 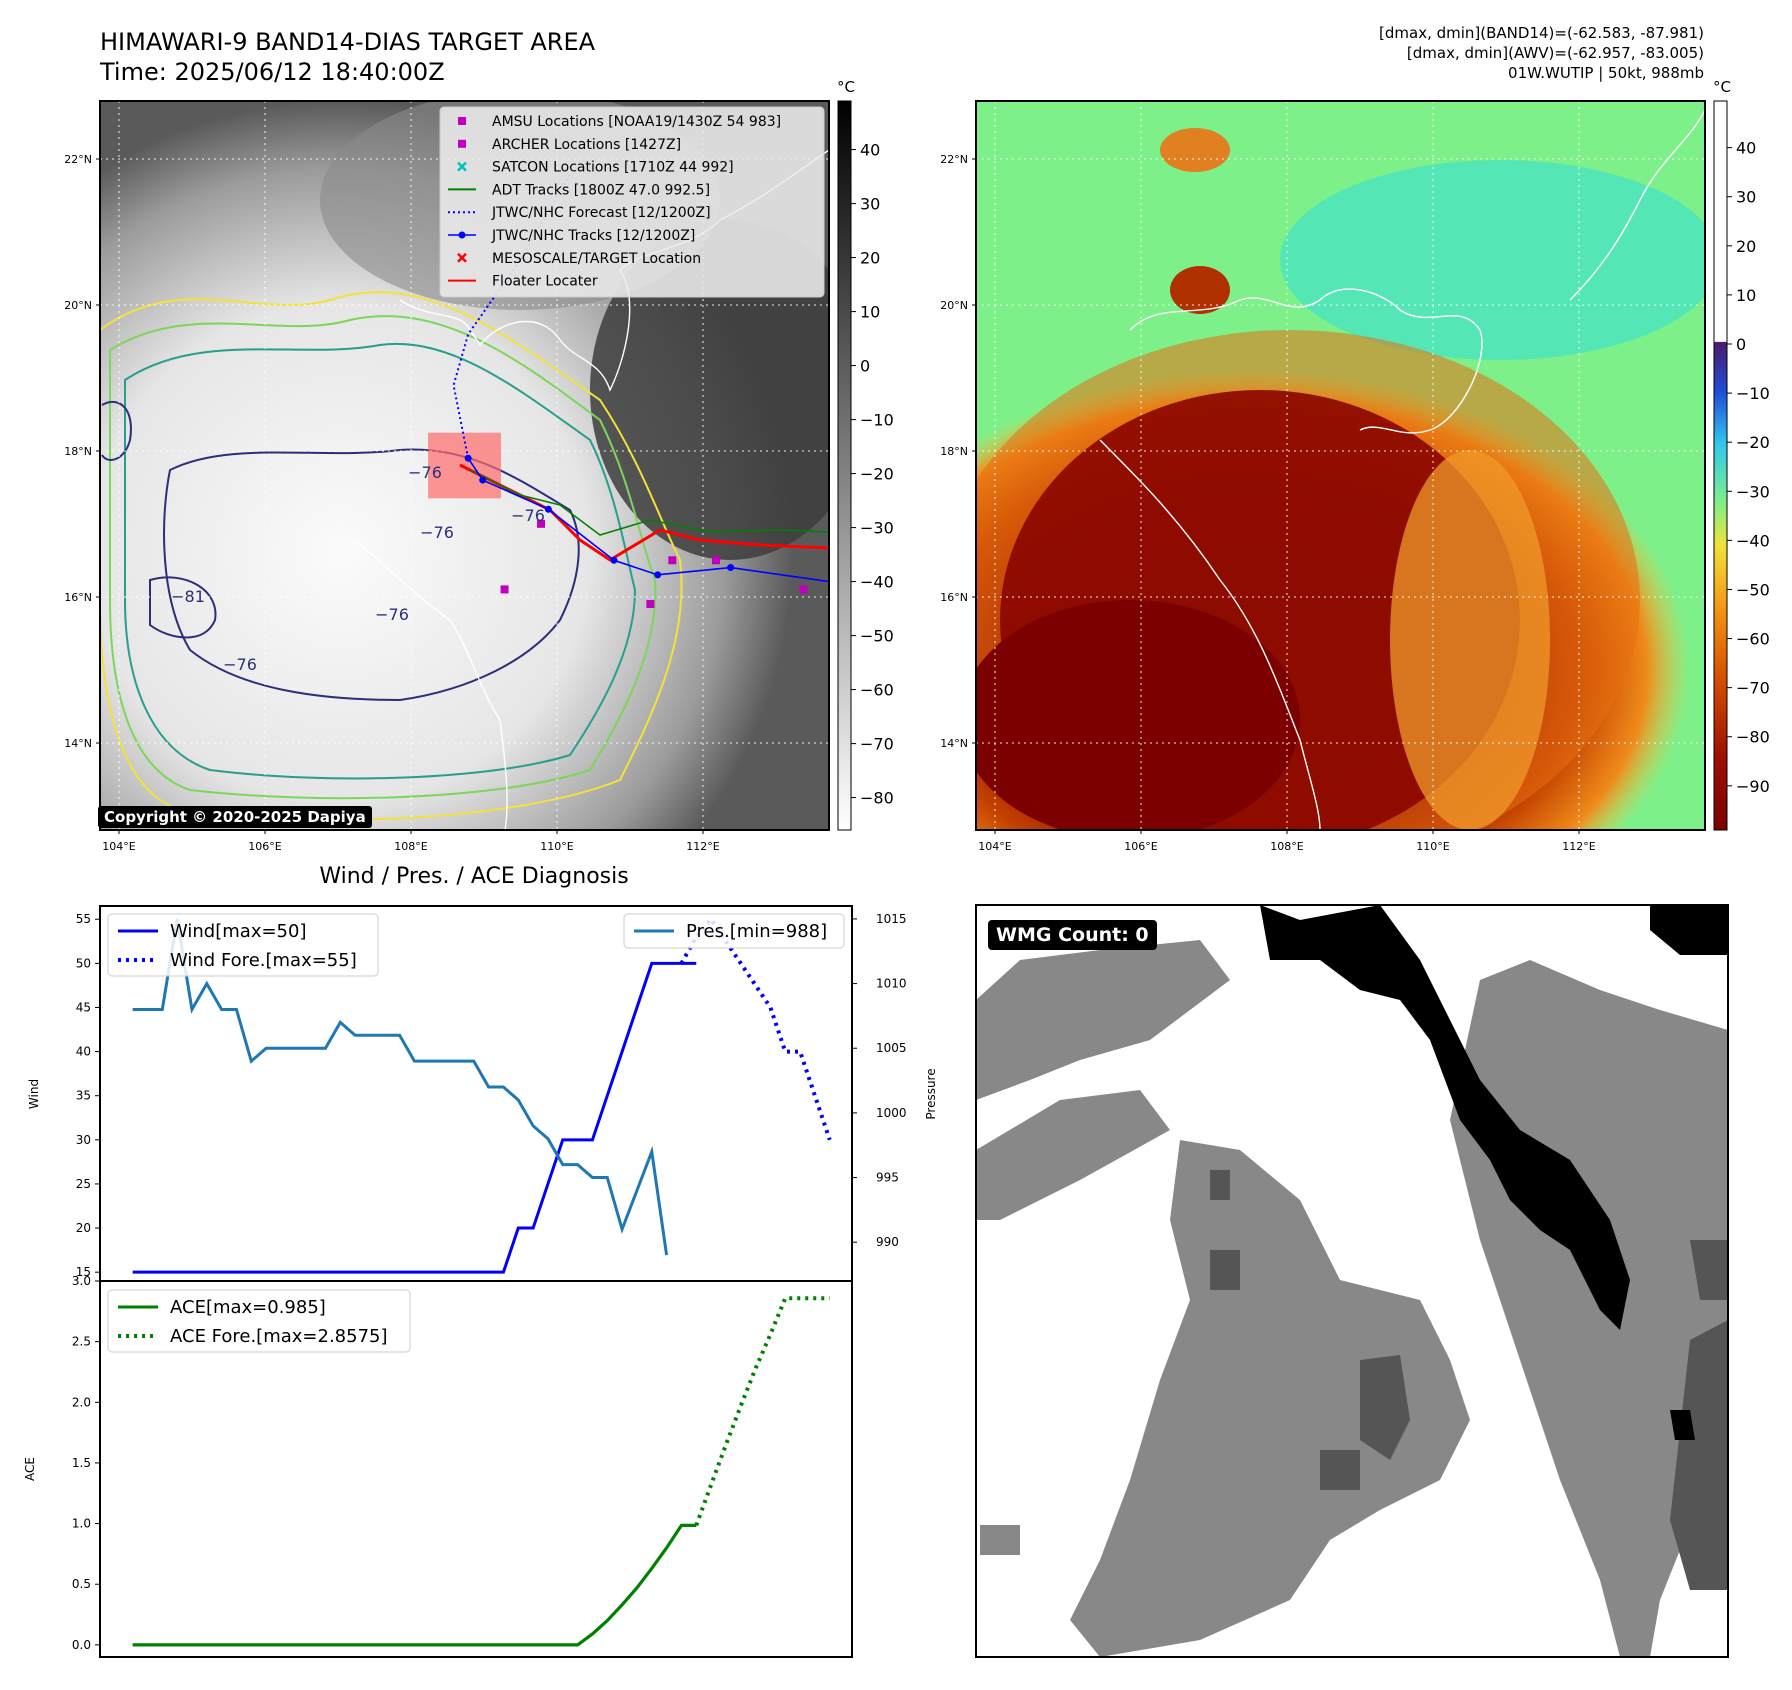 What do you see at coordinates (81, 1402) in the screenshot?
I see `ace-y-tick-label: 2.0` at bounding box center [81, 1402].